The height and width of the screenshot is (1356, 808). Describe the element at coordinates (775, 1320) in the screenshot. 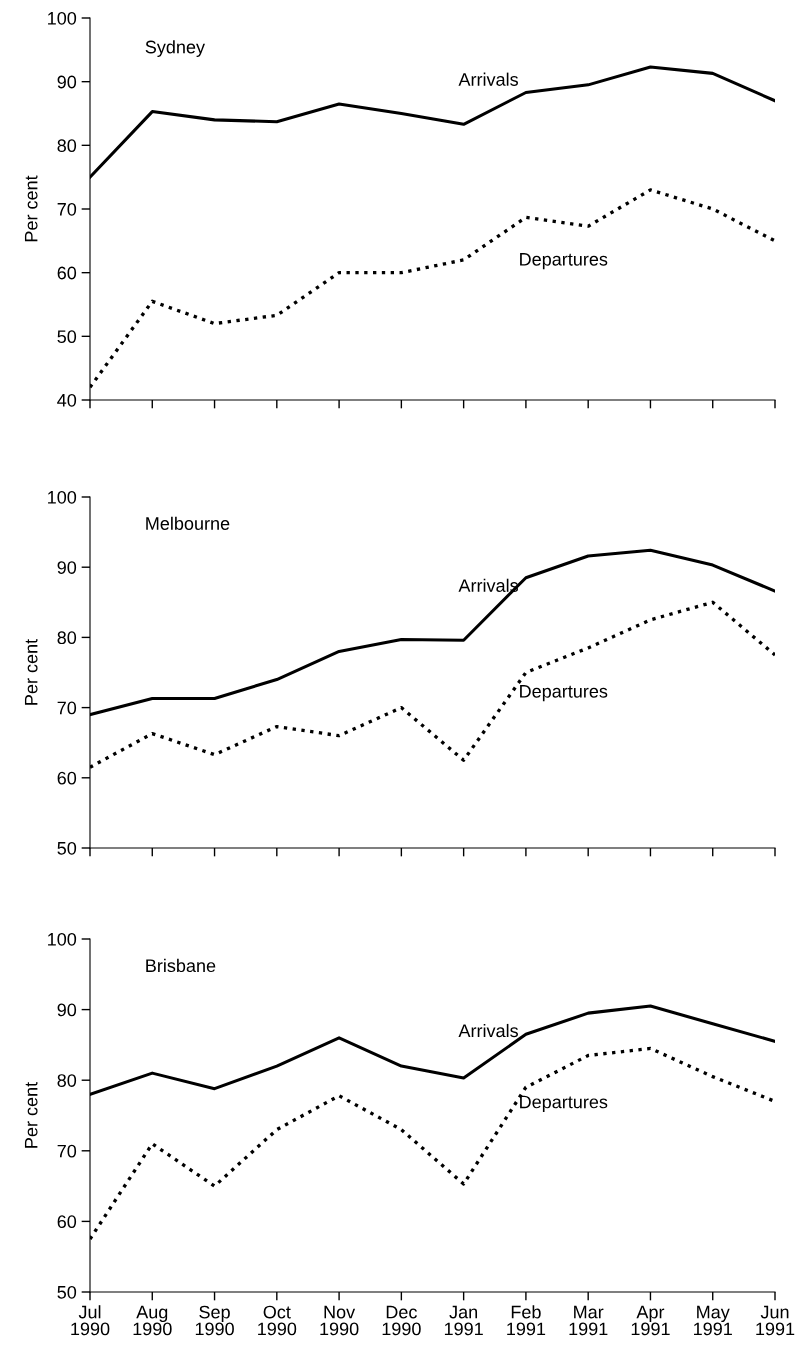

I see `x-tick-label: Jun 1991` at that location.